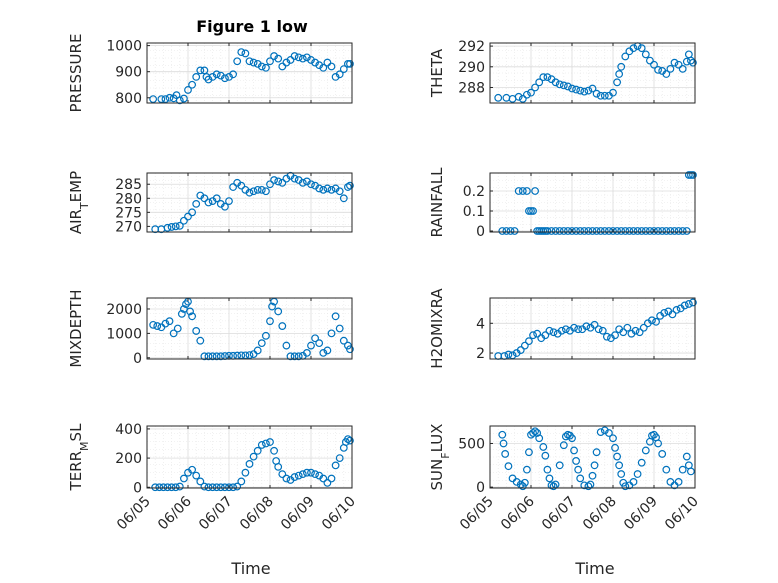 The height and width of the screenshot is (583, 778). Describe the element at coordinates (682, 514) in the screenshot. I see `sun_flux-xtick-label: 06/10` at that location.